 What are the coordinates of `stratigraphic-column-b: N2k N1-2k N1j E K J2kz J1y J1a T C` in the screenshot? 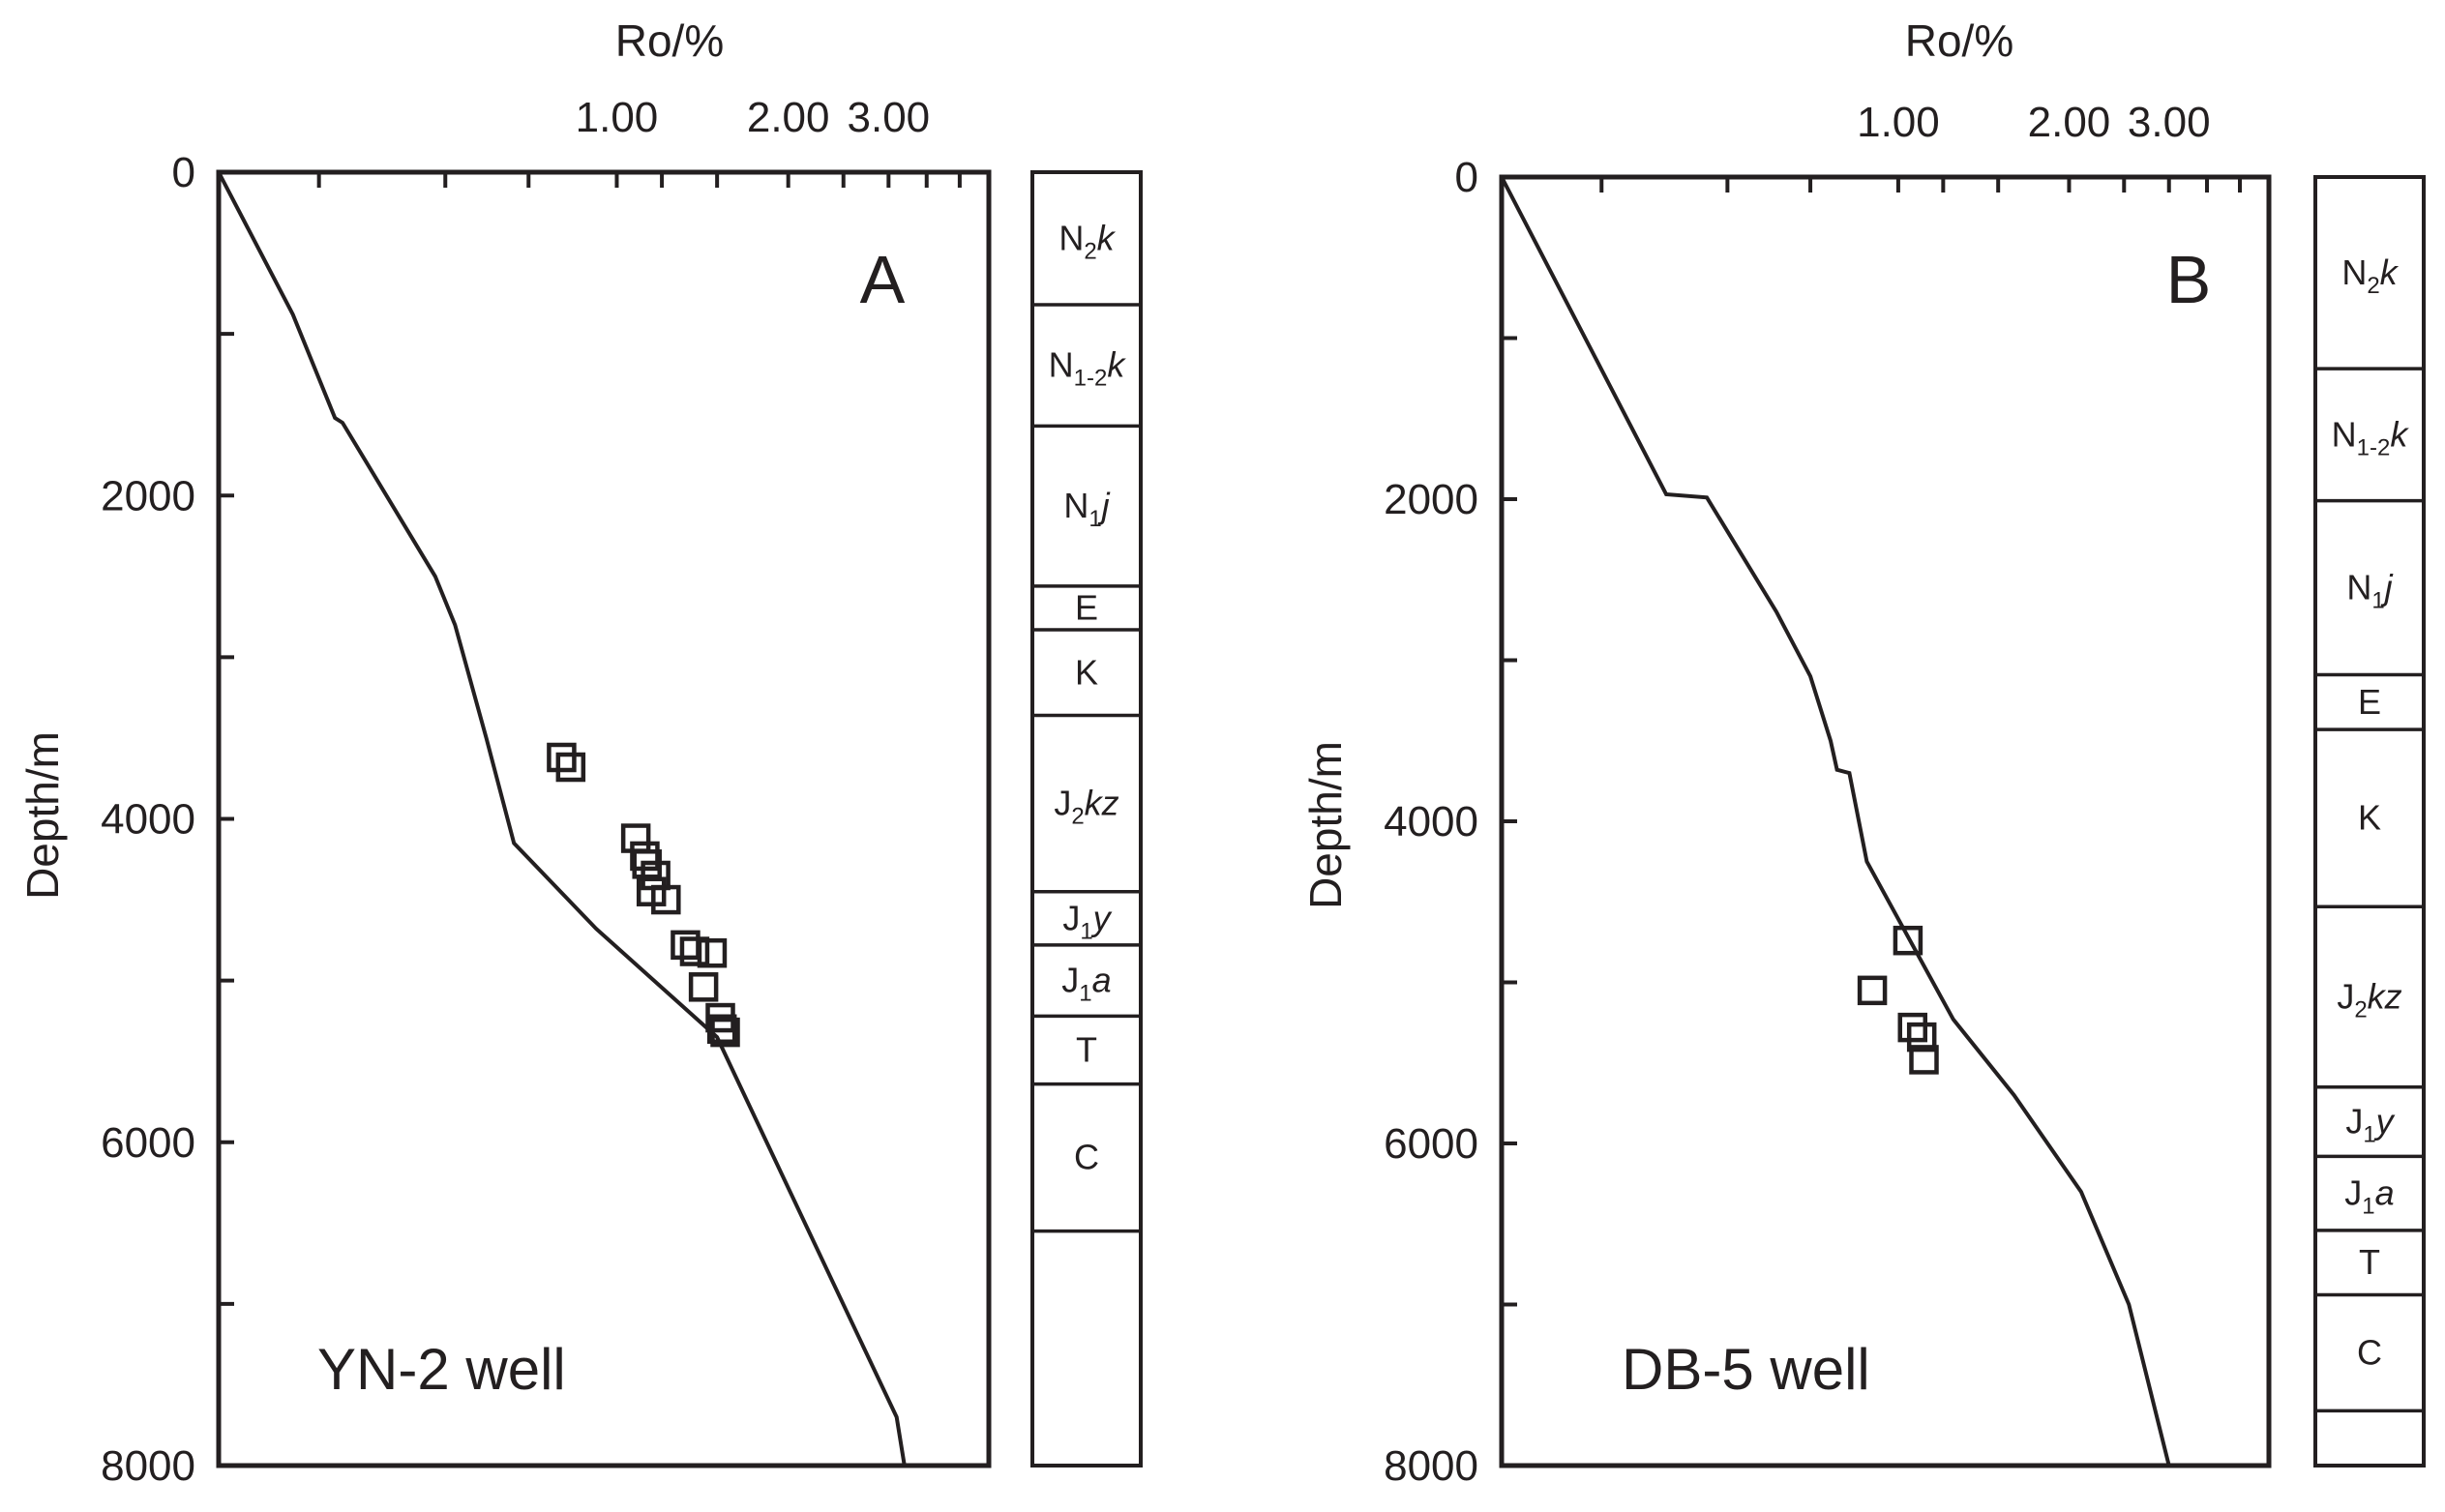 It's located at (2369, 822).